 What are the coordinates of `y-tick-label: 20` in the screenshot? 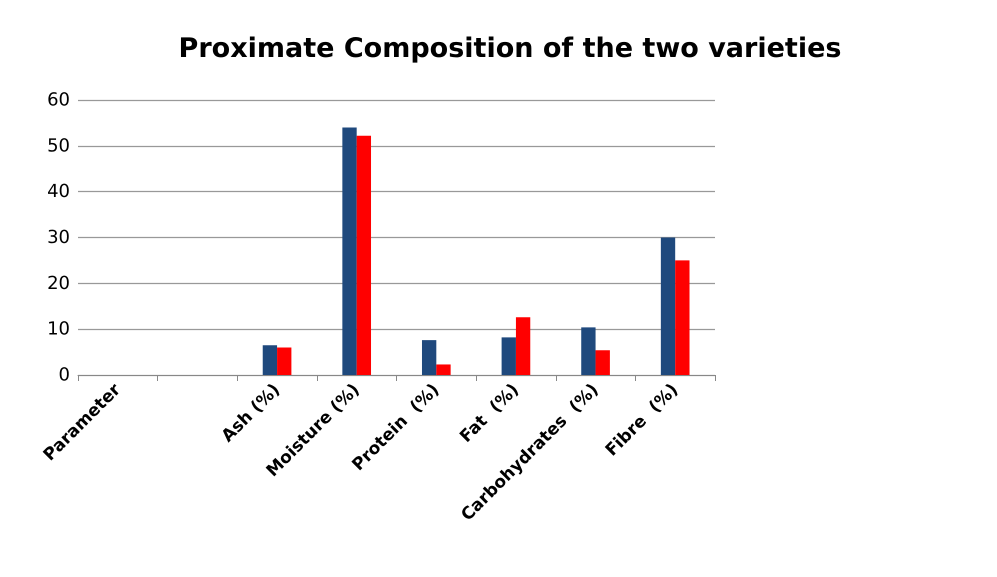 It's located at (58, 283).